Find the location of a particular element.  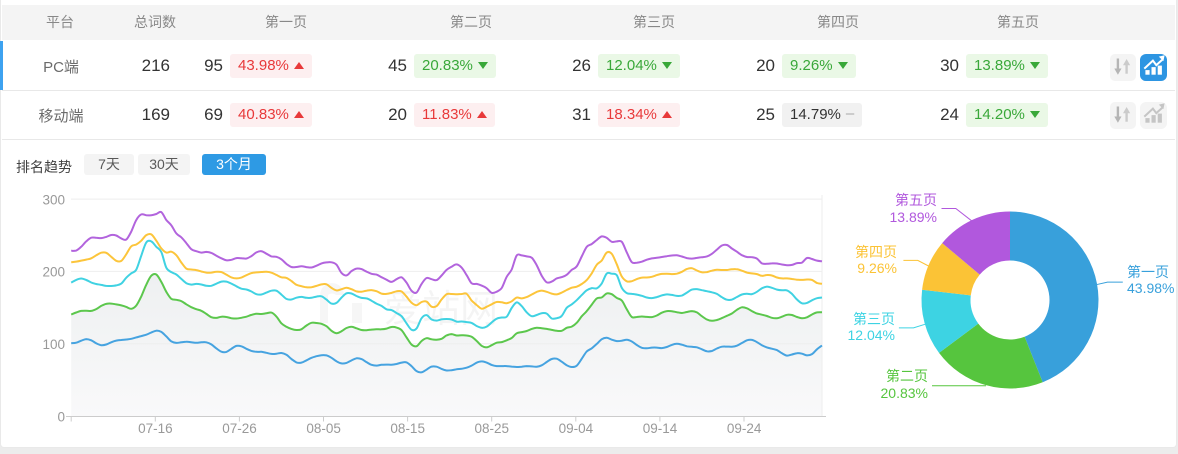

svg-text: 09-04 is located at coordinates (576, 428).